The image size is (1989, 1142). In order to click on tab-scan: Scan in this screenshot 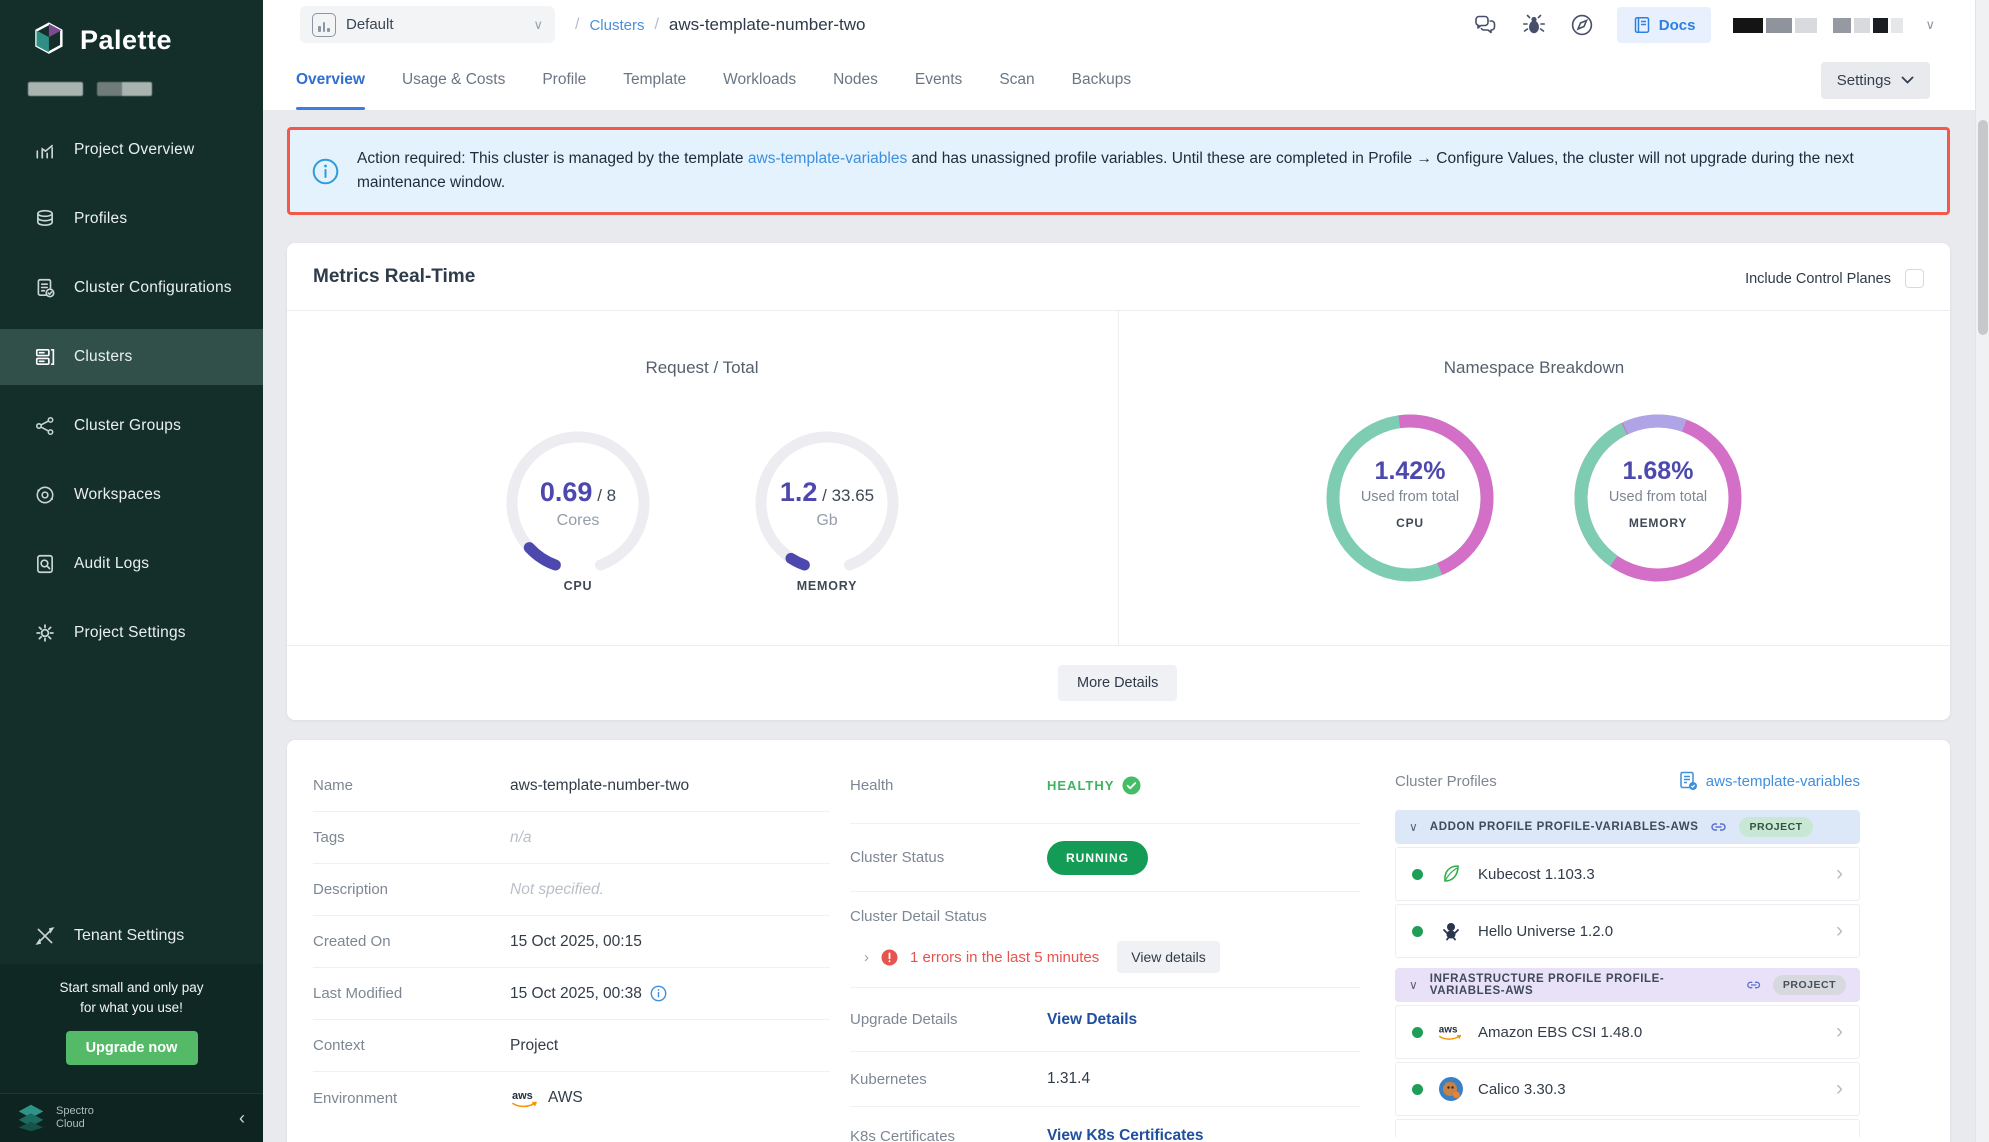, I will do `click(1017, 79)`.